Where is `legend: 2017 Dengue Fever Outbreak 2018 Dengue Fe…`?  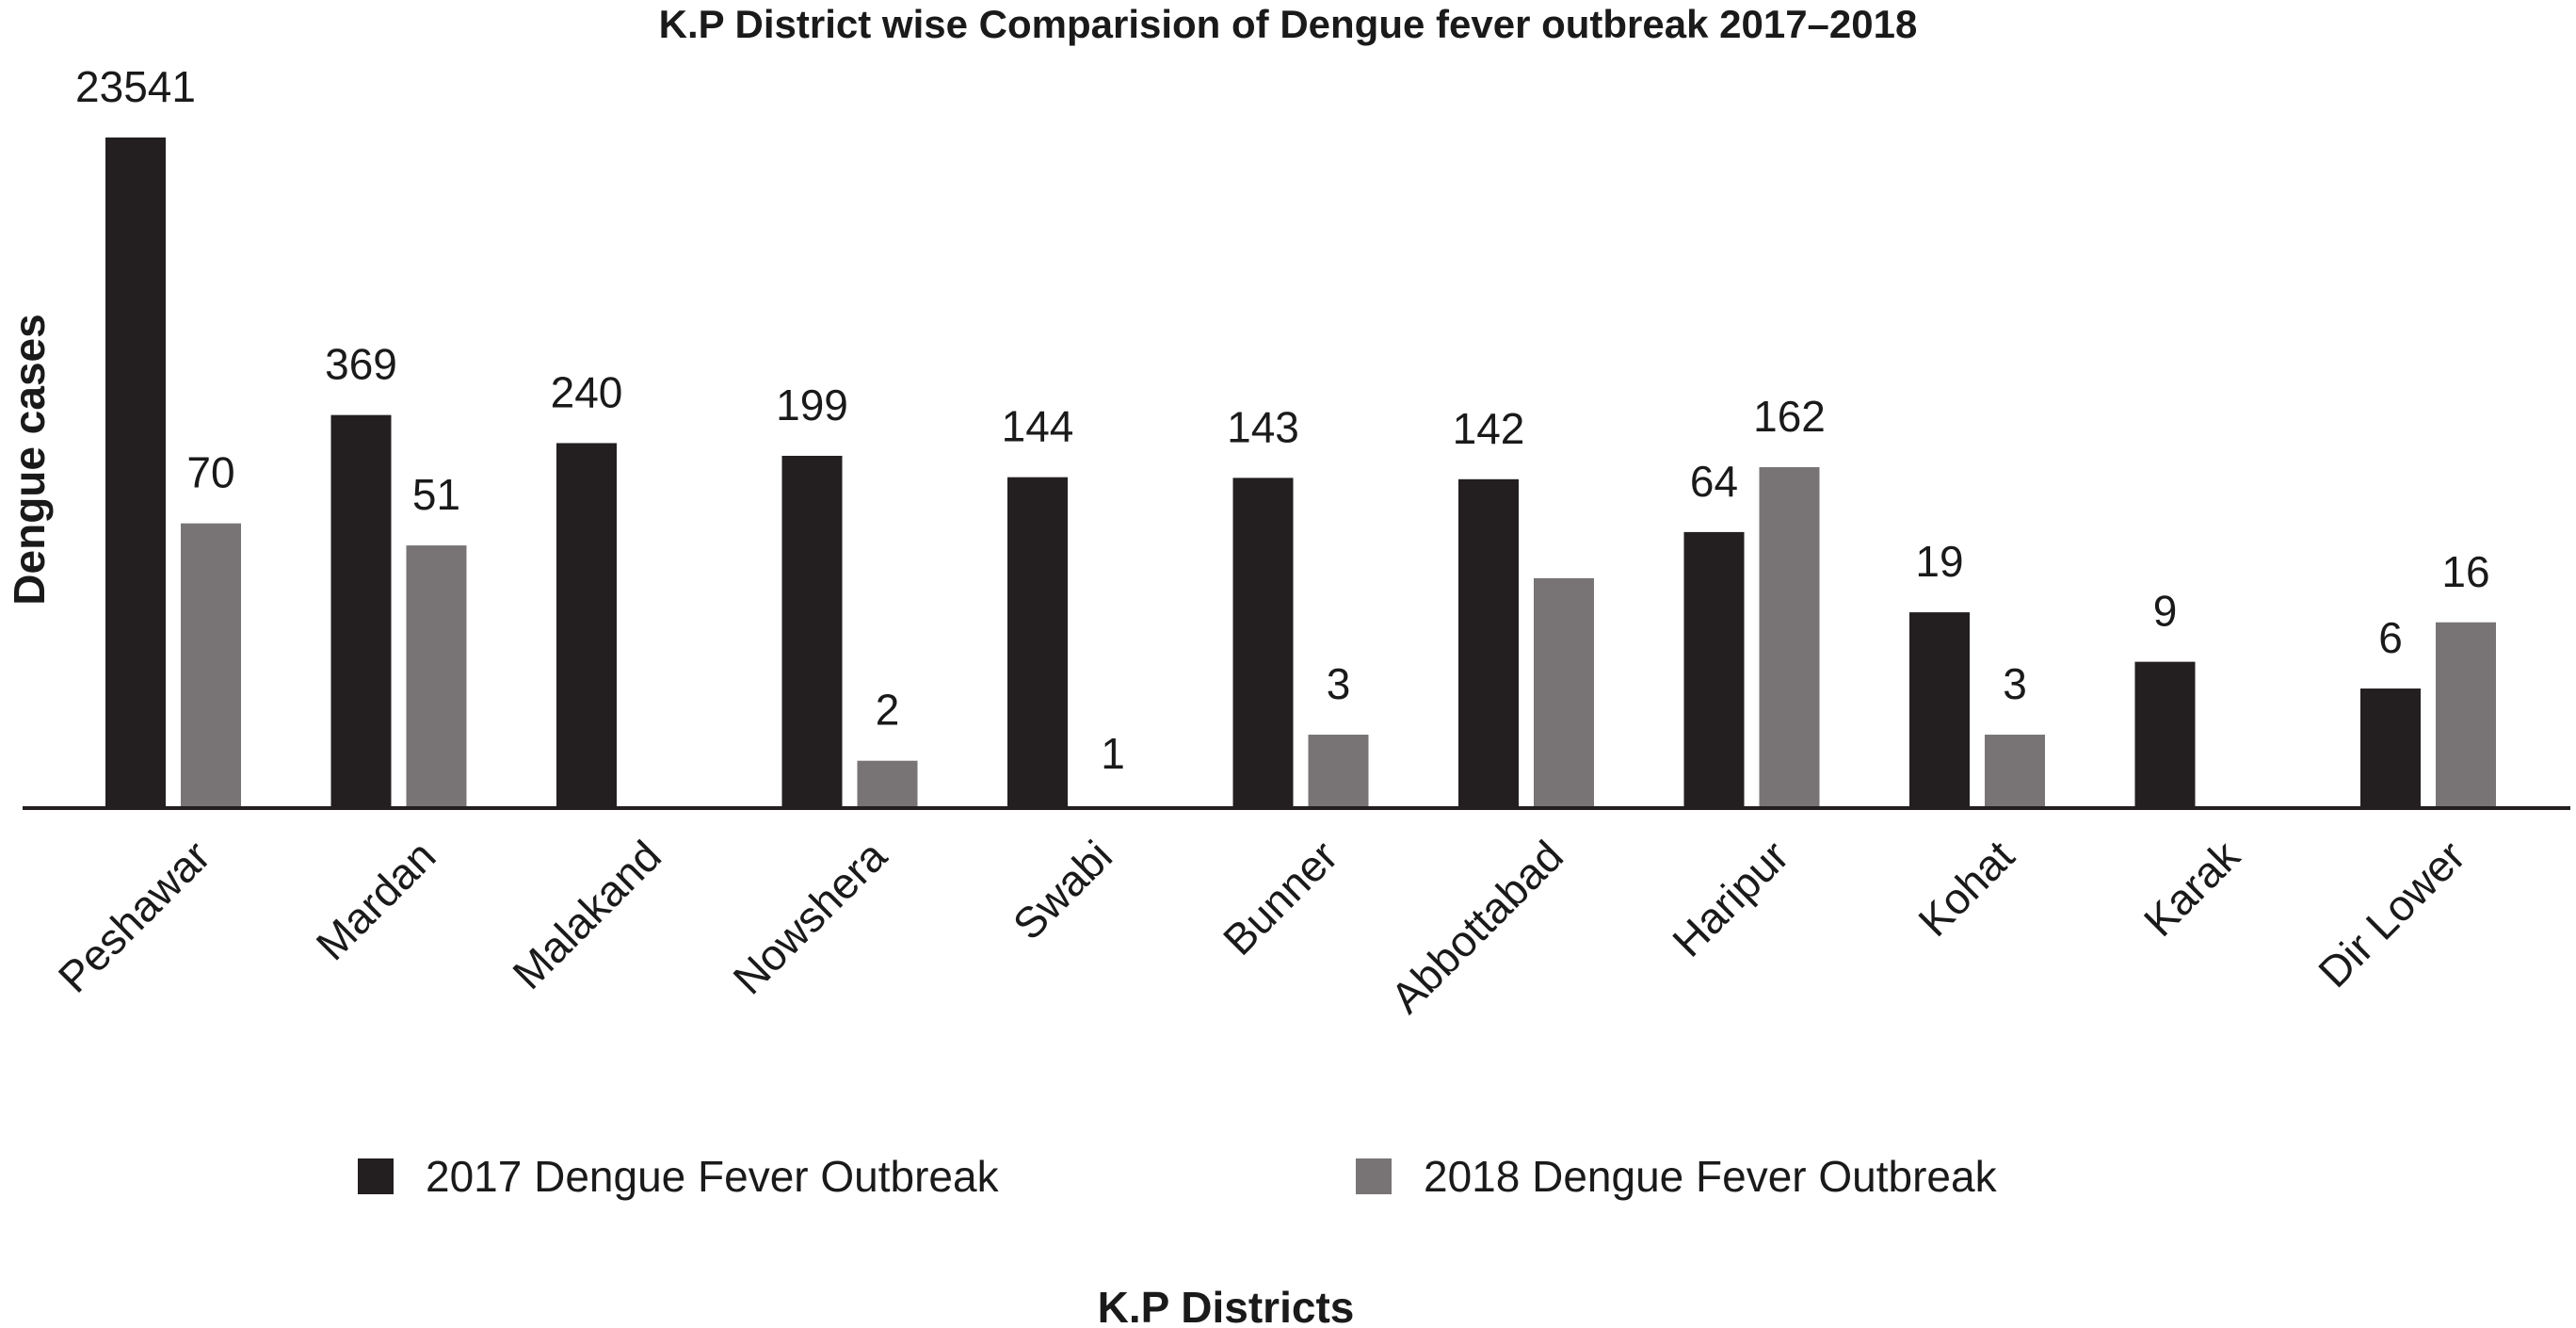 legend: 2017 Dengue Fever Outbreak 2018 Dengue Fe… is located at coordinates (1178, 1177).